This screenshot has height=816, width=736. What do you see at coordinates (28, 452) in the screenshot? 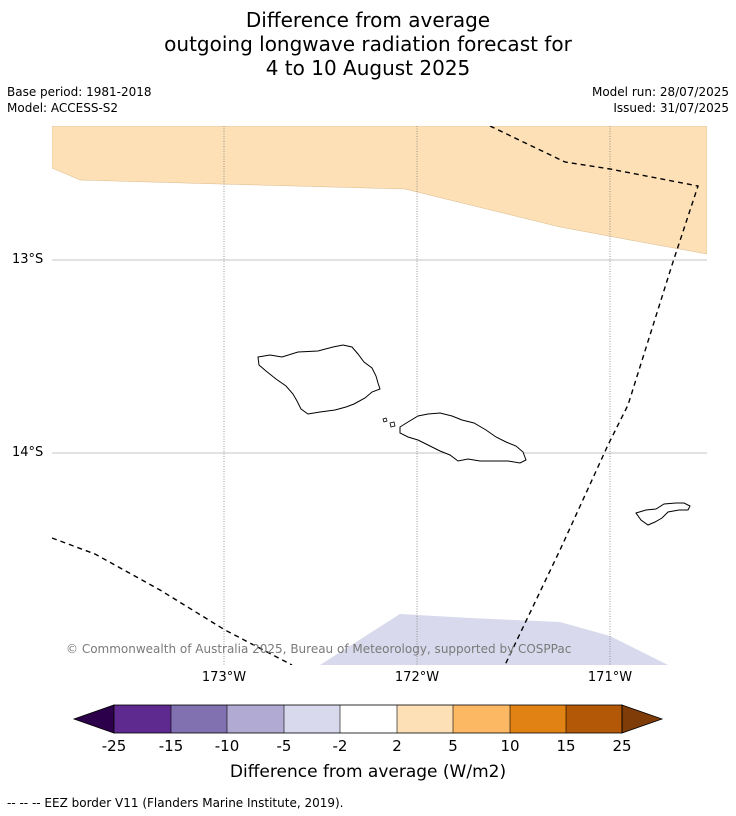
I see `lat-label-14s: 14°S` at bounding box center [28, 452].